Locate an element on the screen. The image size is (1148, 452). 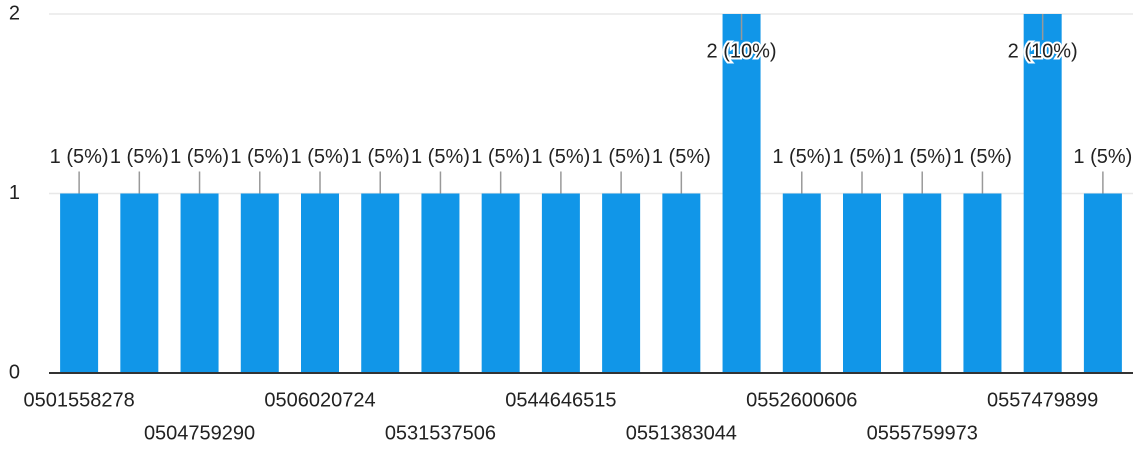
x-tick-label: 0551383044 is located at coordinates (681, 433).